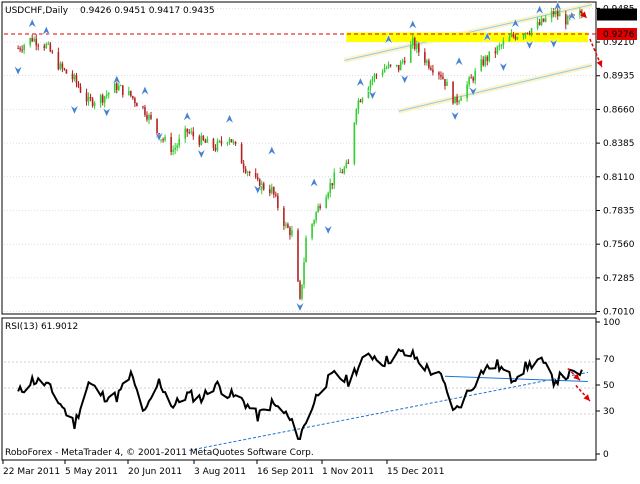 Image resolution: width=640 pixels, height=484 pixels. What do you see at coordinates (579, 384) in the screenshot?
I see `forecast-arrows-rsi` at bounding box center [579, 384].